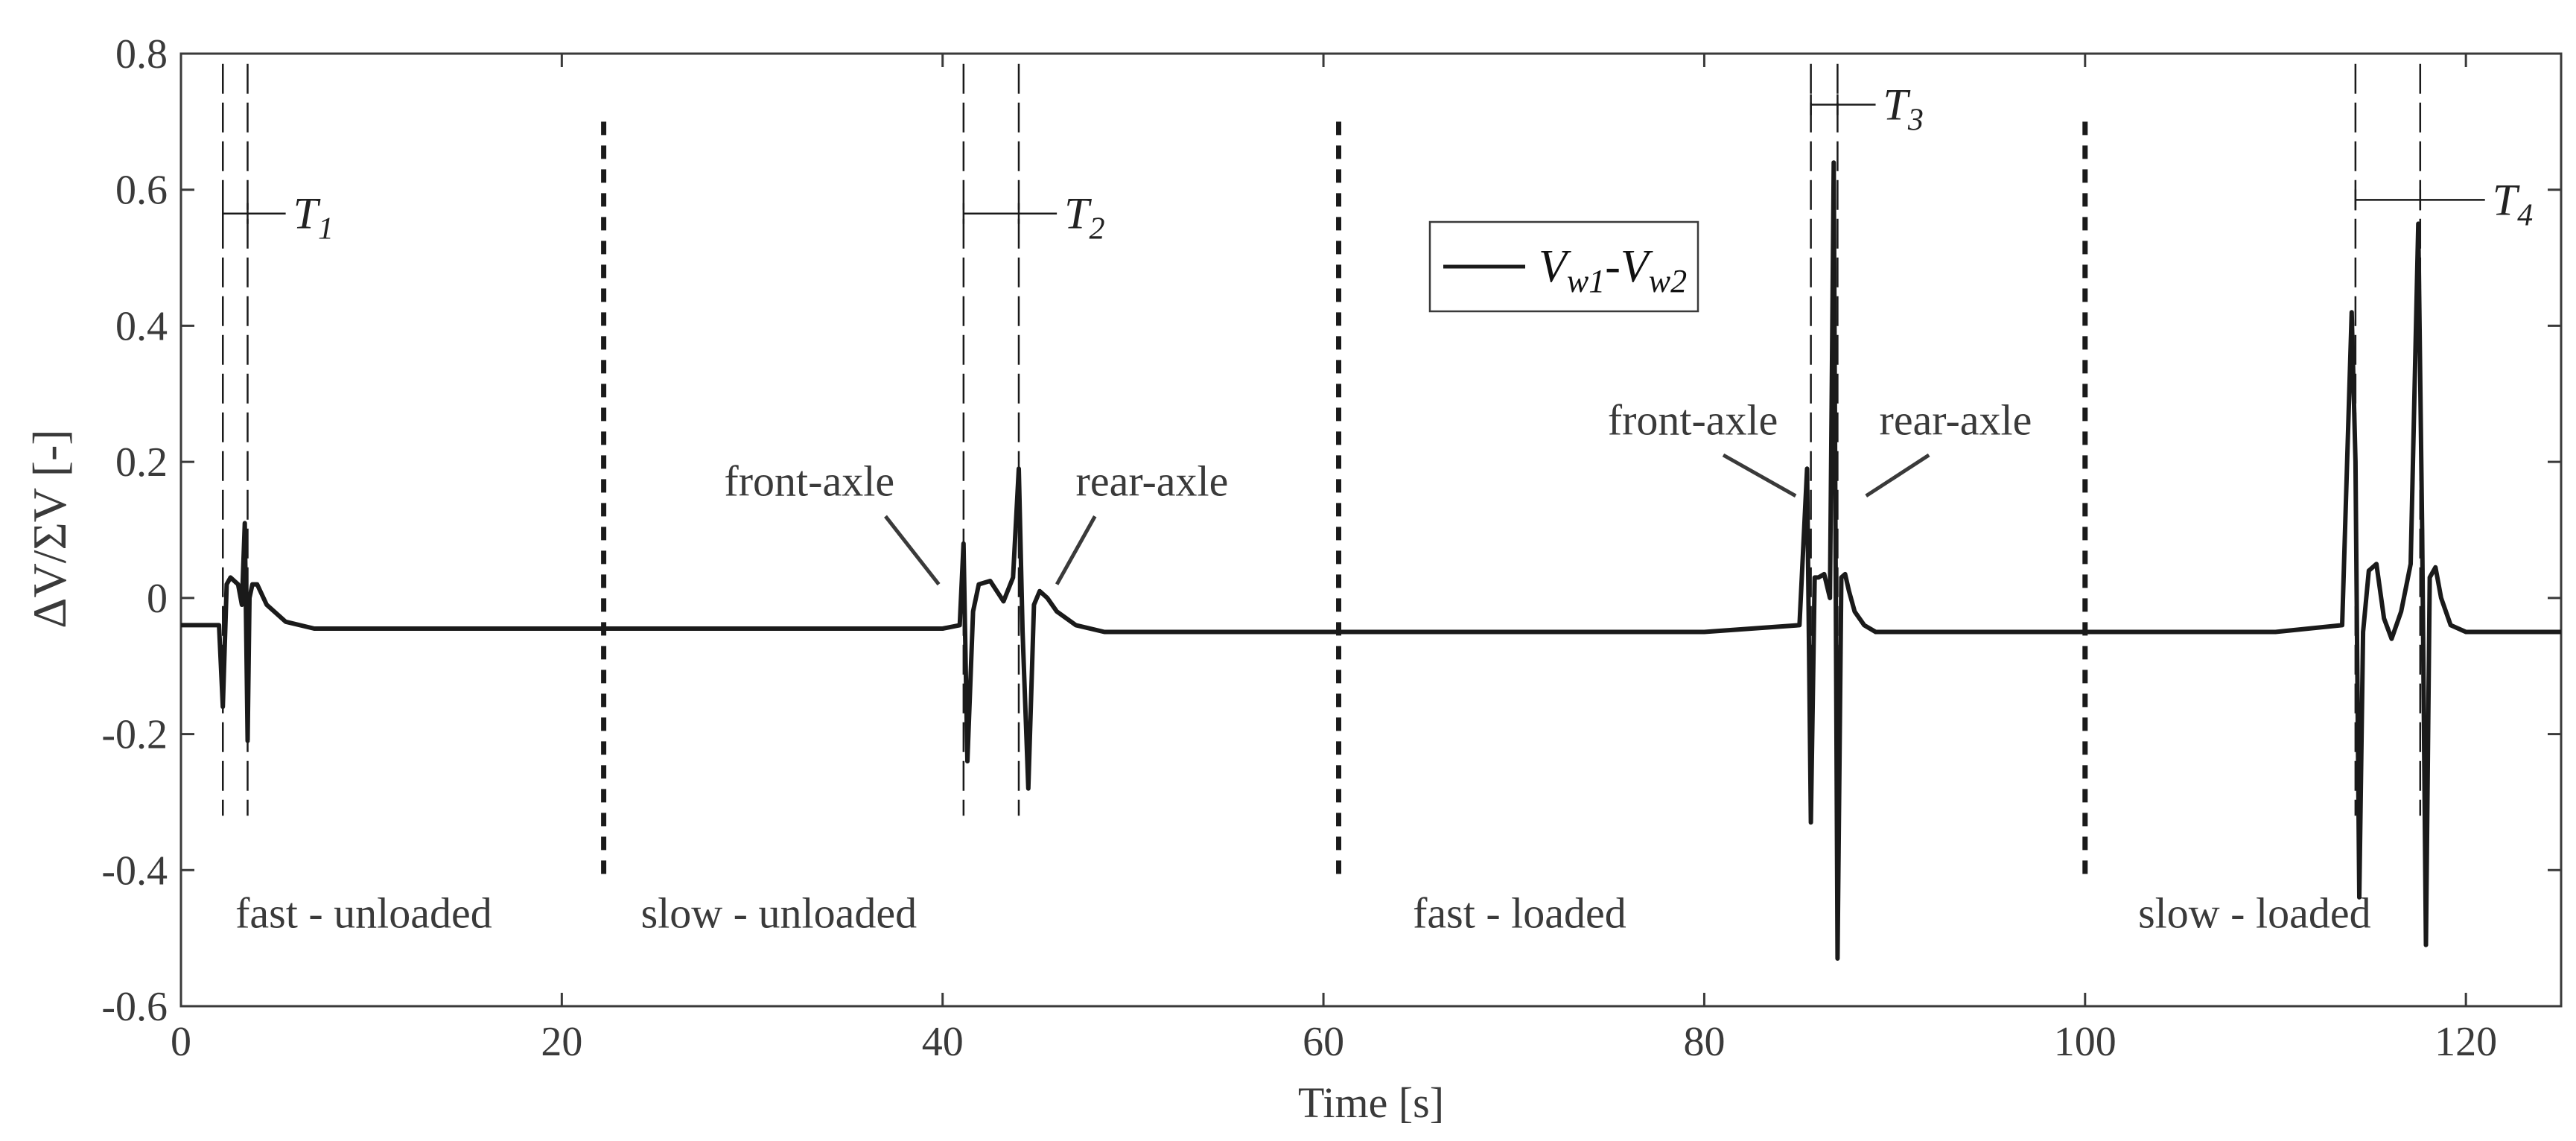  Describe the element at coordinates (134, 871) in the screenshot. I see `y-tick-label: -0.4` at that location.